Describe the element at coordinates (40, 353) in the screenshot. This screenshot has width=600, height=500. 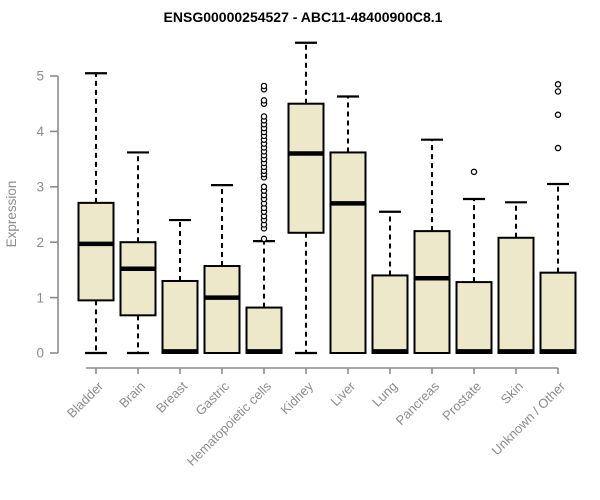
I see `y-tick-label: 0` at that location.